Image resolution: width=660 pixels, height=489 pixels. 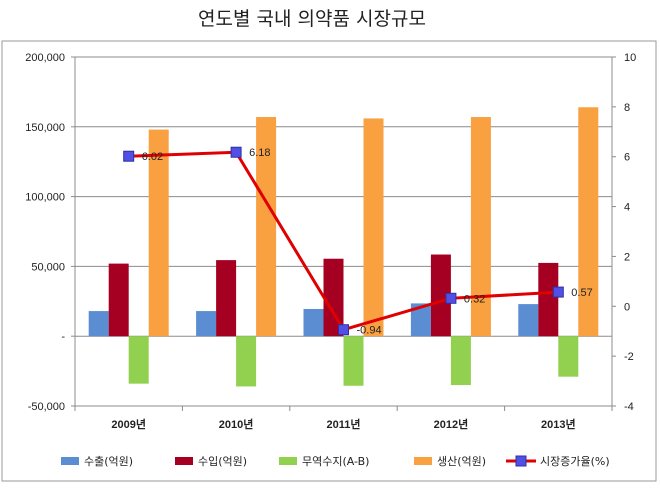 I want to click on y-left-tick-label: 50,000, so click(x=48, y=267).